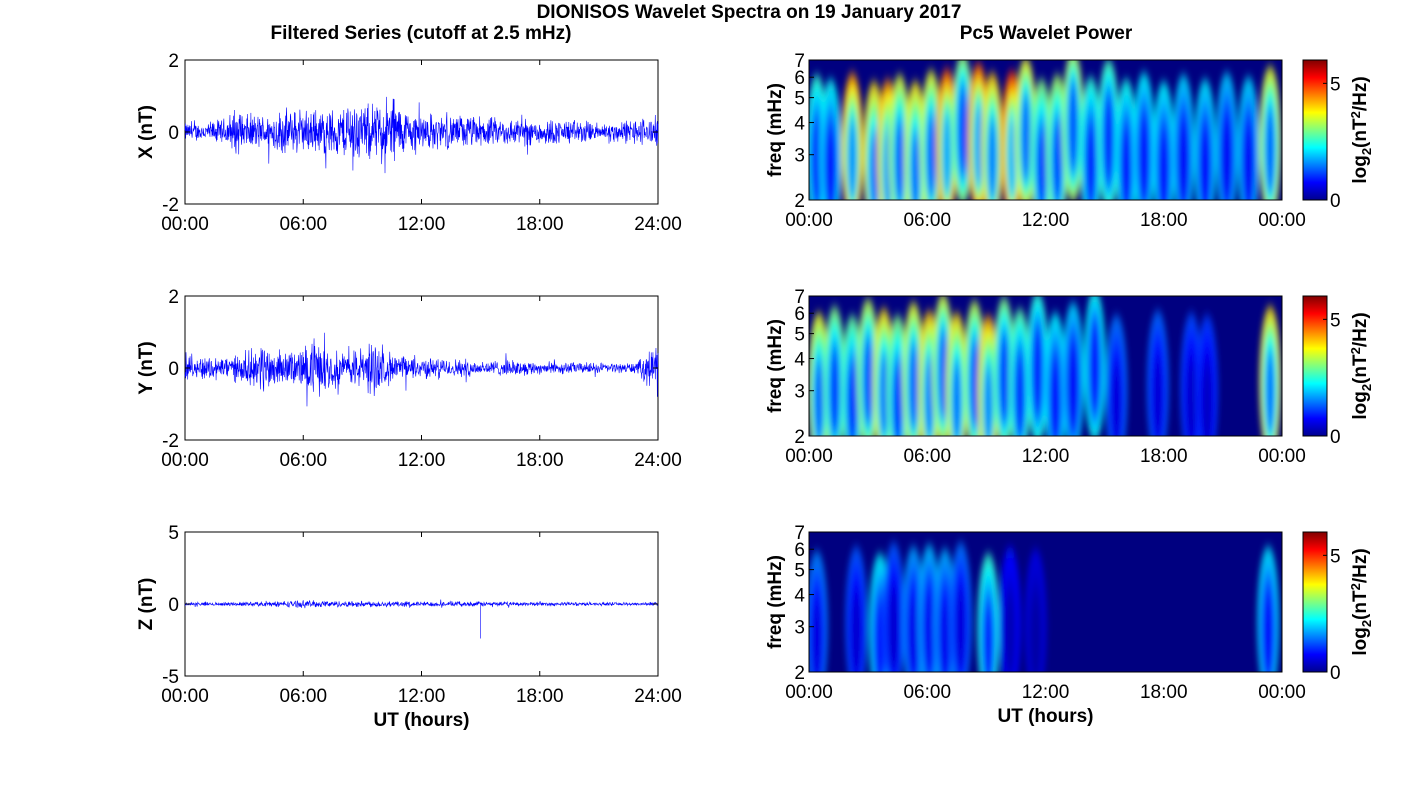 The width and height of the screenshot is (1418, 788). Describe the element at coordinates (170, 205) in the screenshot. I see `y-tick-label: -2` at that location.